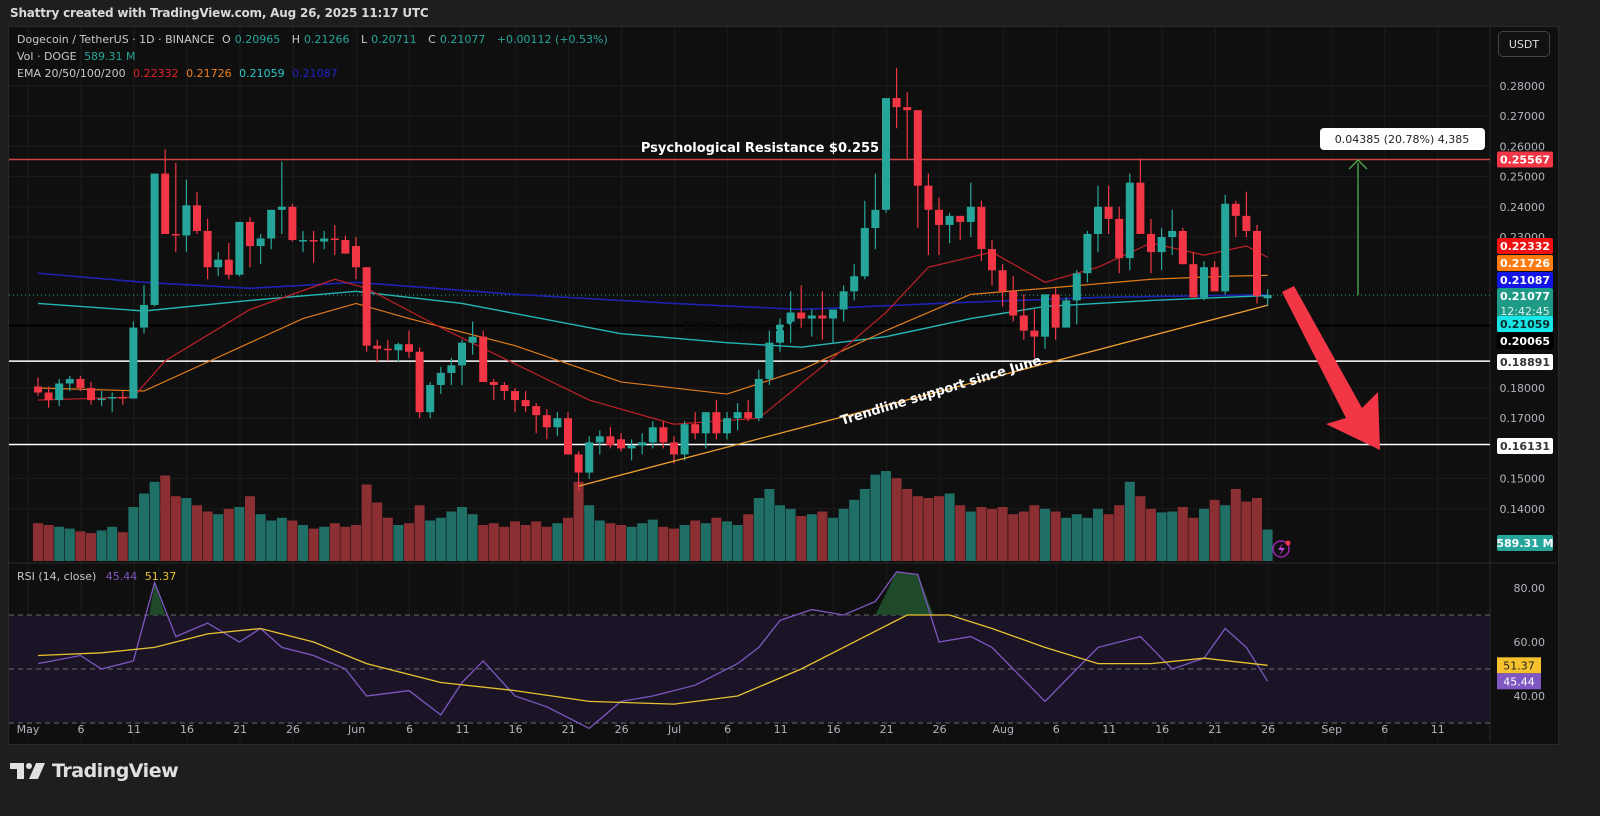  Describe the element at coordinates (923, 395) in the screenshot. I see `trendline` at that location.